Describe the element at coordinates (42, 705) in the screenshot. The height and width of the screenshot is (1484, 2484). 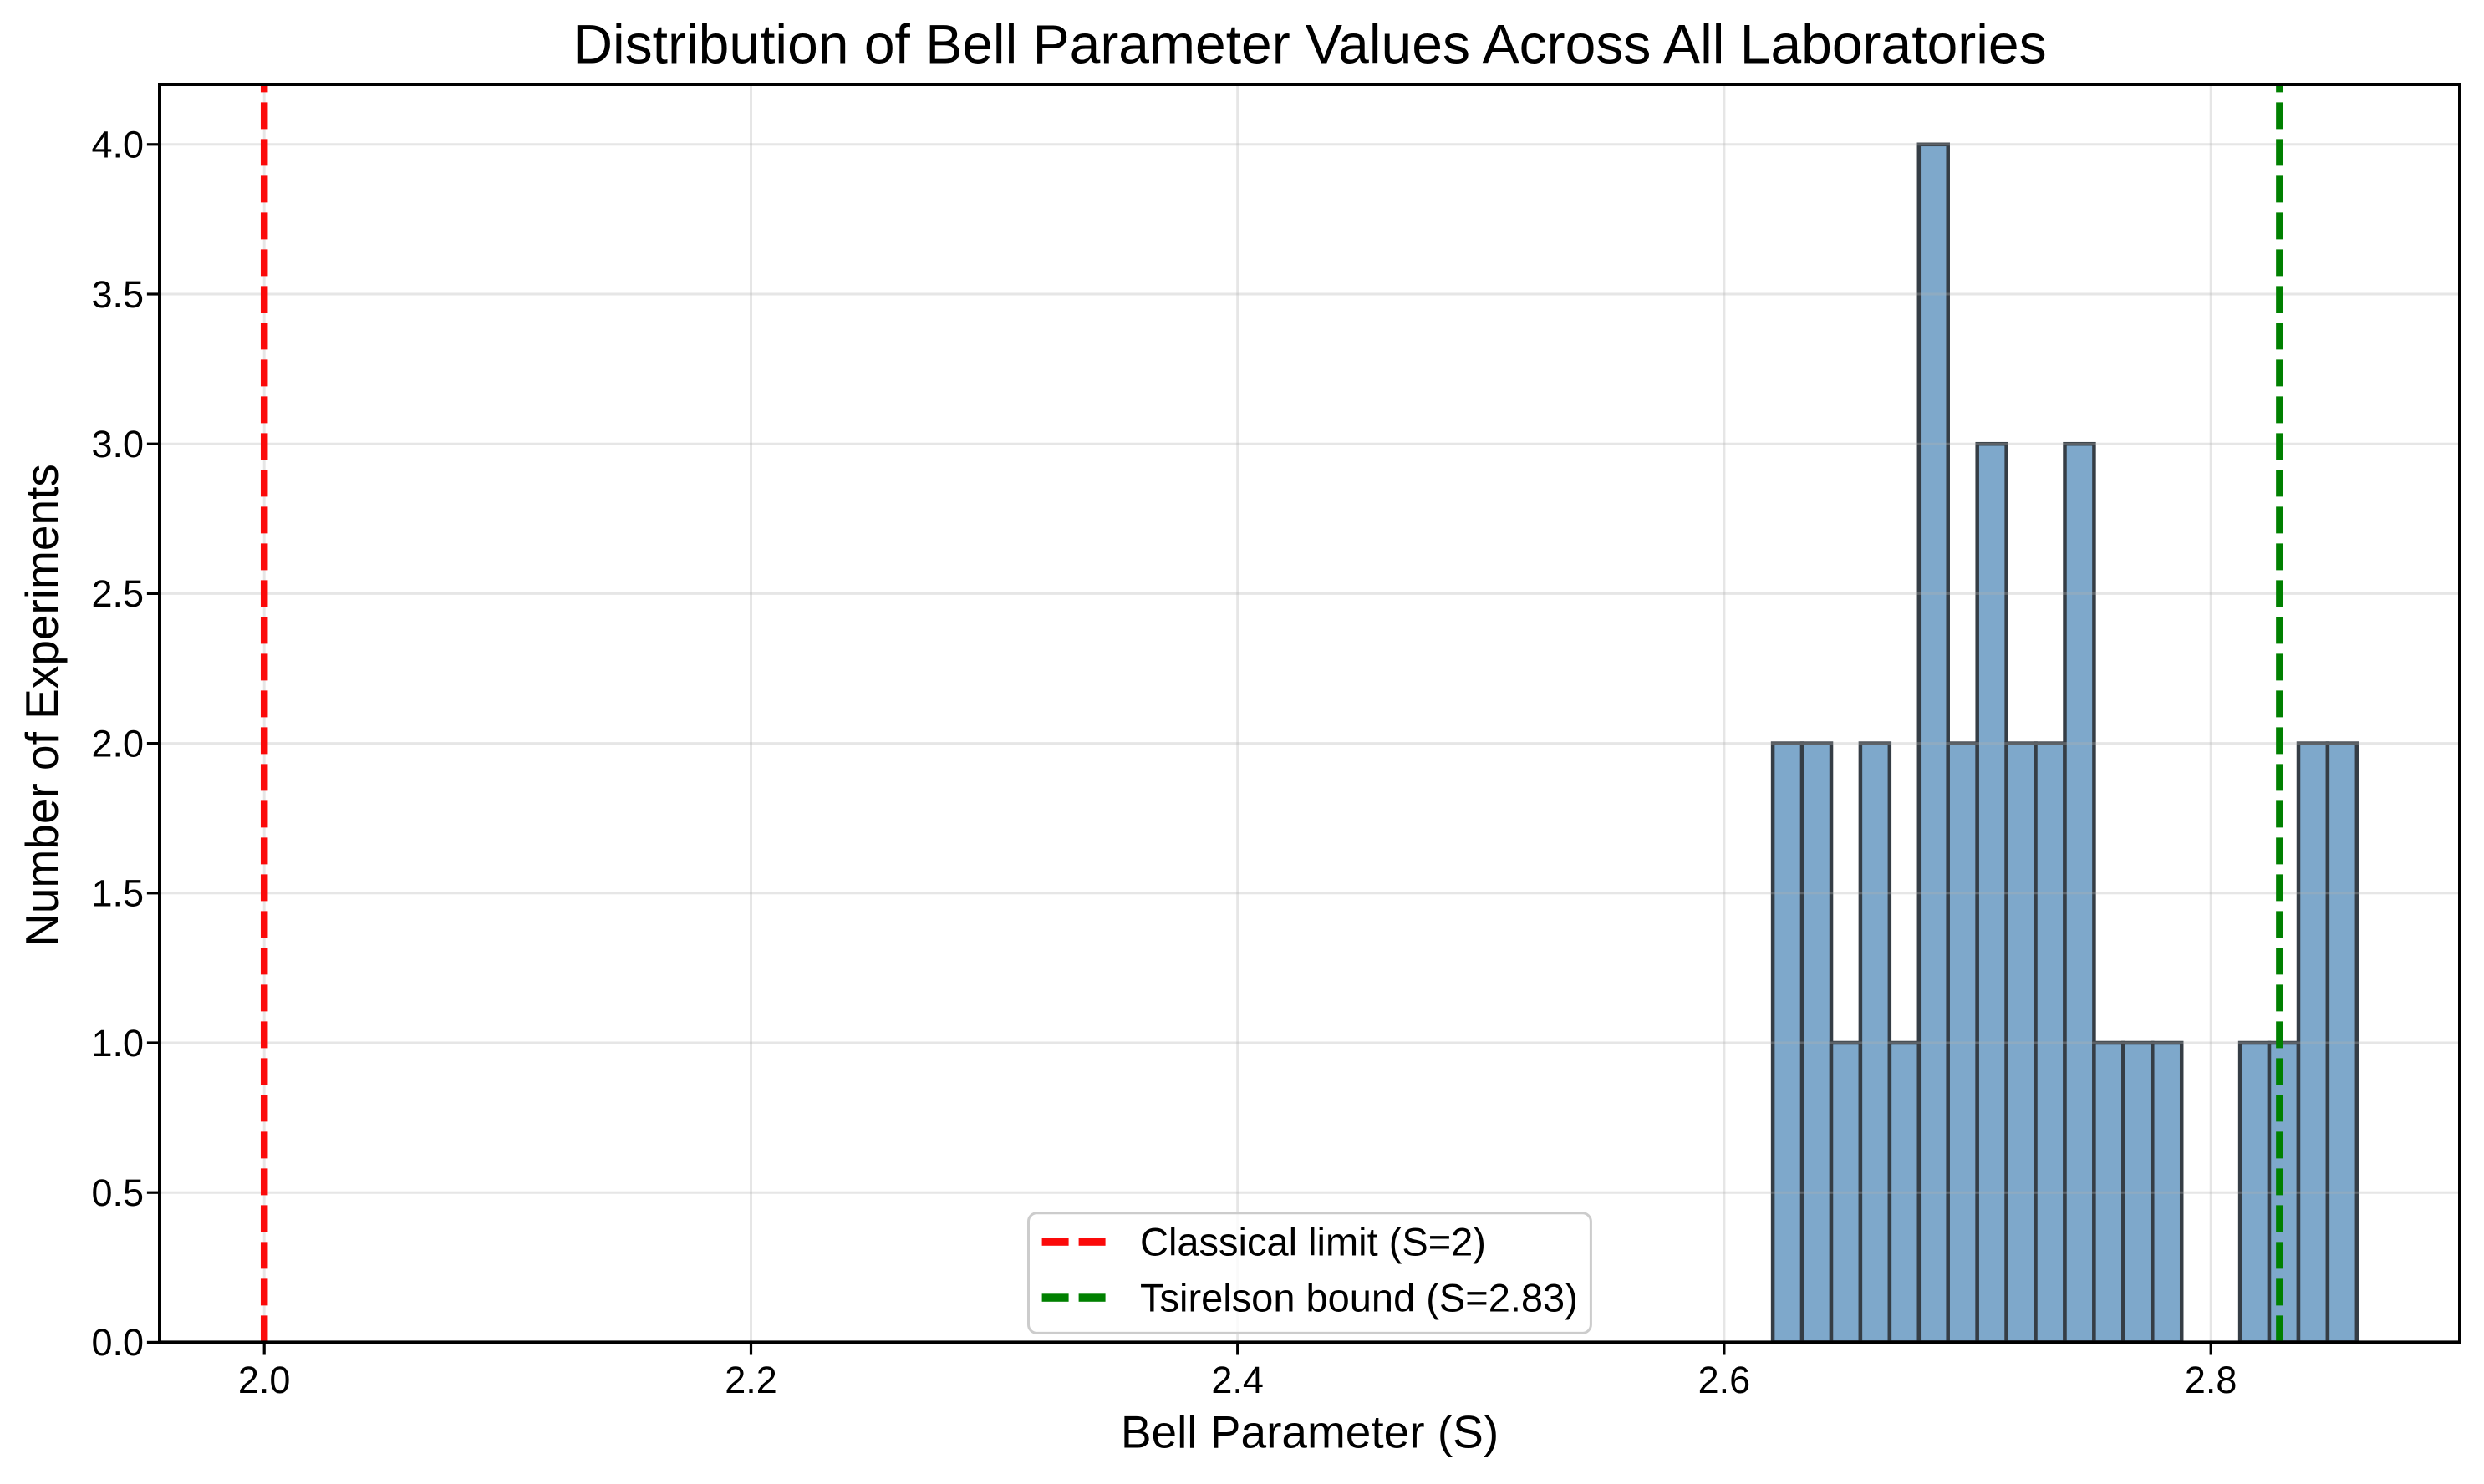
I see `svg-text: Number of Experiments` at that location.